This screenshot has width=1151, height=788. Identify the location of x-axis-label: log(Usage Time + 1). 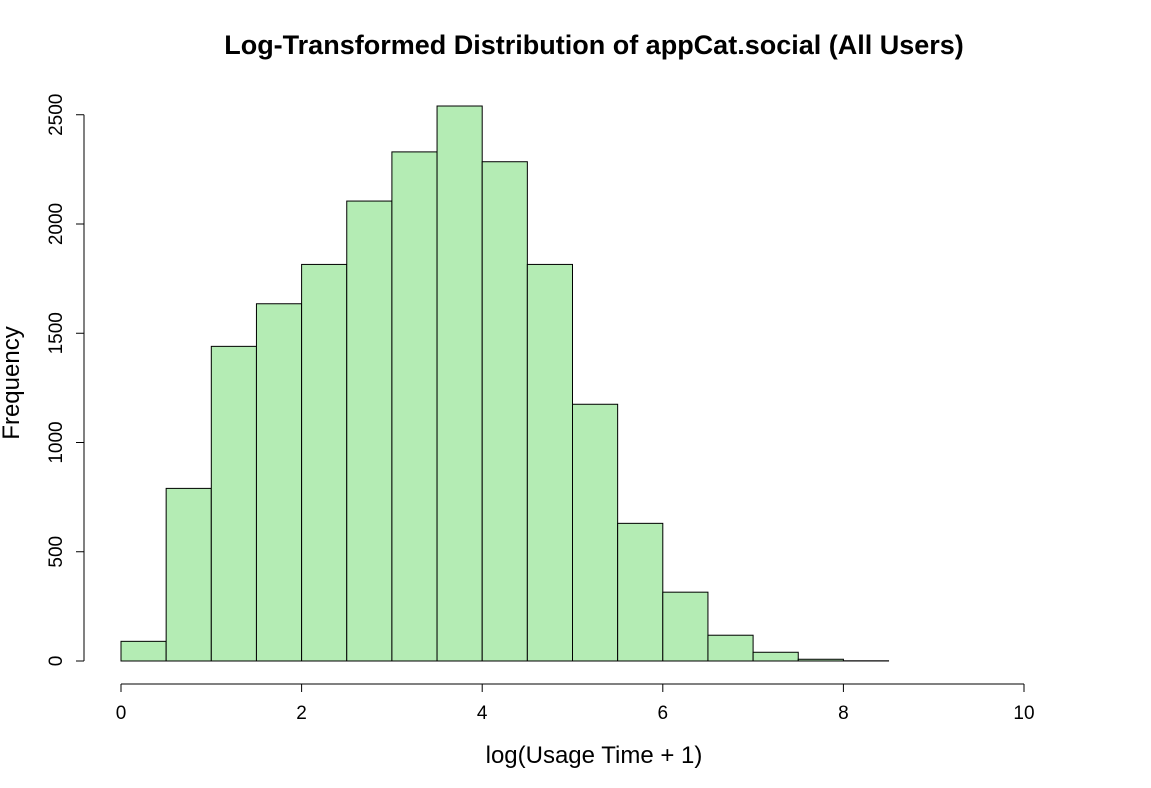
(594, 755).